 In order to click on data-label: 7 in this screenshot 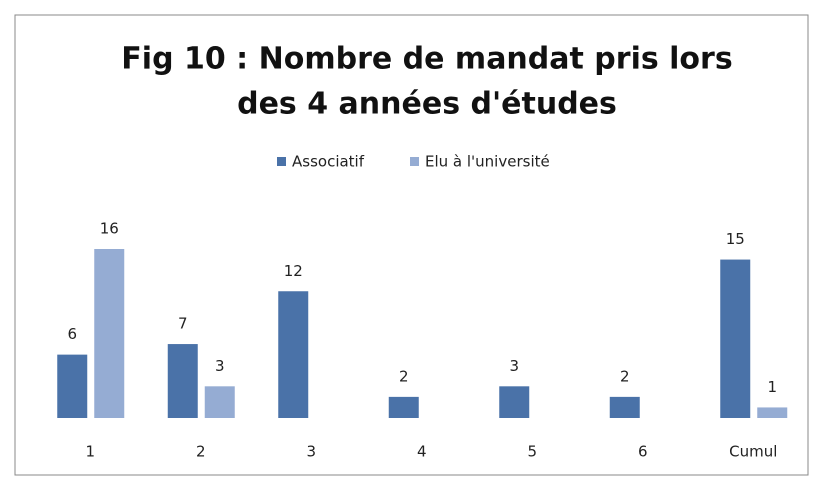, I will do `click(183, 324)`.